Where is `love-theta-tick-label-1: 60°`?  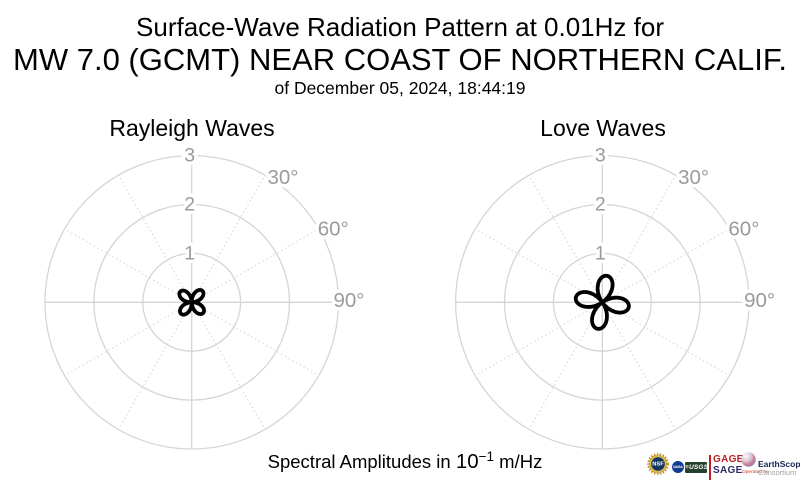 love-theta-tick-label-1: 60° is located at coordinates (743, 229).